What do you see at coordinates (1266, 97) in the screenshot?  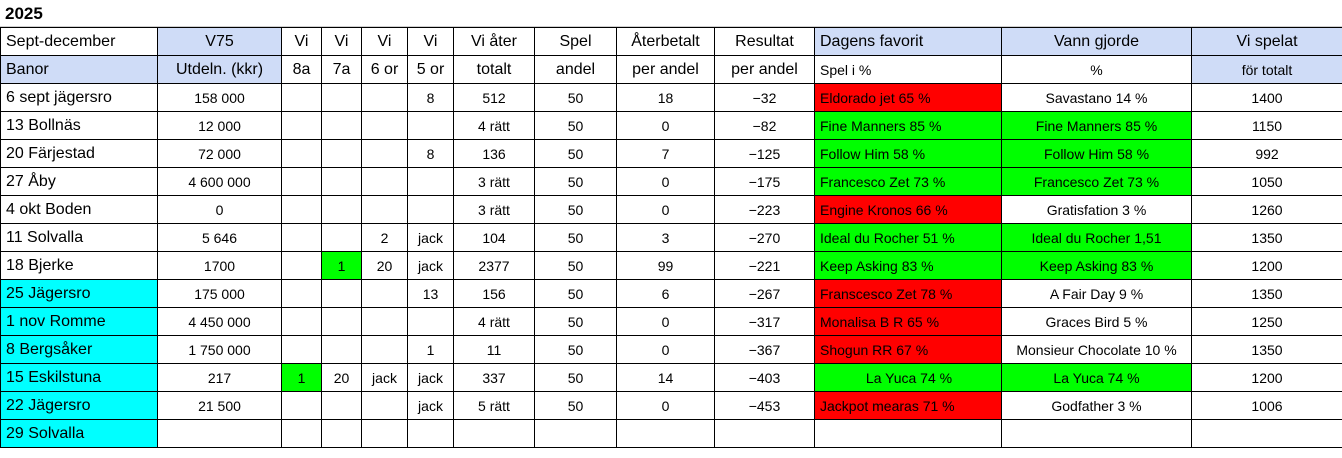 I see `table-cell: 1400` at bounding box center [1266, 97].